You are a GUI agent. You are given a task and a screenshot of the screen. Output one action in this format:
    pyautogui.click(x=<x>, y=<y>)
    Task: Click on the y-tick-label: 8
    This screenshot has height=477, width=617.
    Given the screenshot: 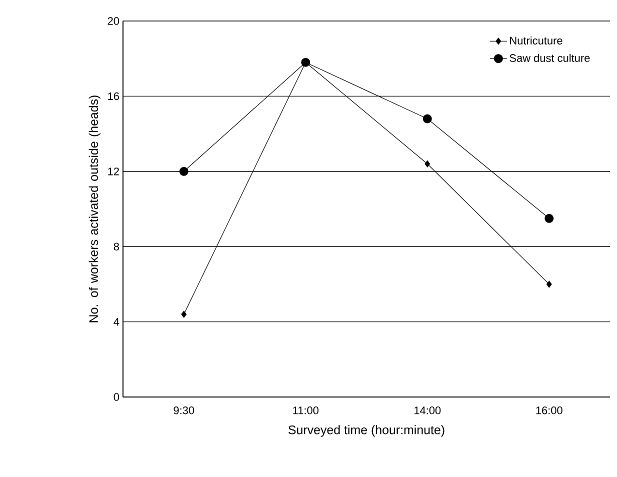 What is the action you would take?
    pyautogui.click(x=116, y=246)
    